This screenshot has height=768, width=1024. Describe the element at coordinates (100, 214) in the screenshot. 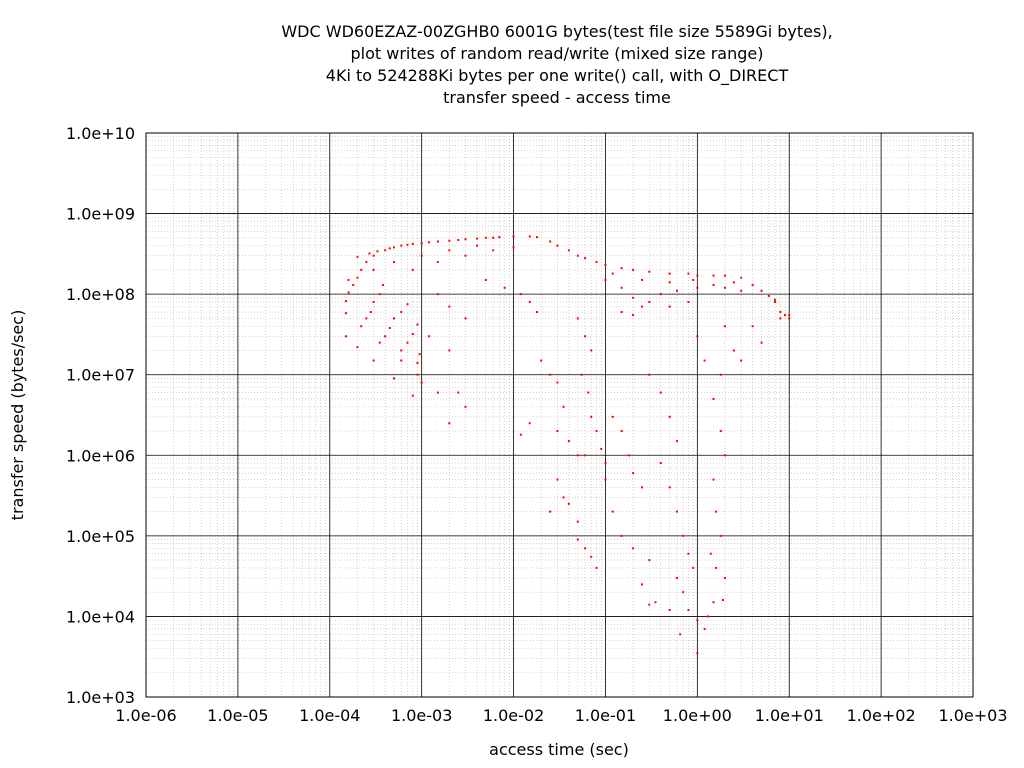

I see `y-tick-label: 1.0e+09` at that location.